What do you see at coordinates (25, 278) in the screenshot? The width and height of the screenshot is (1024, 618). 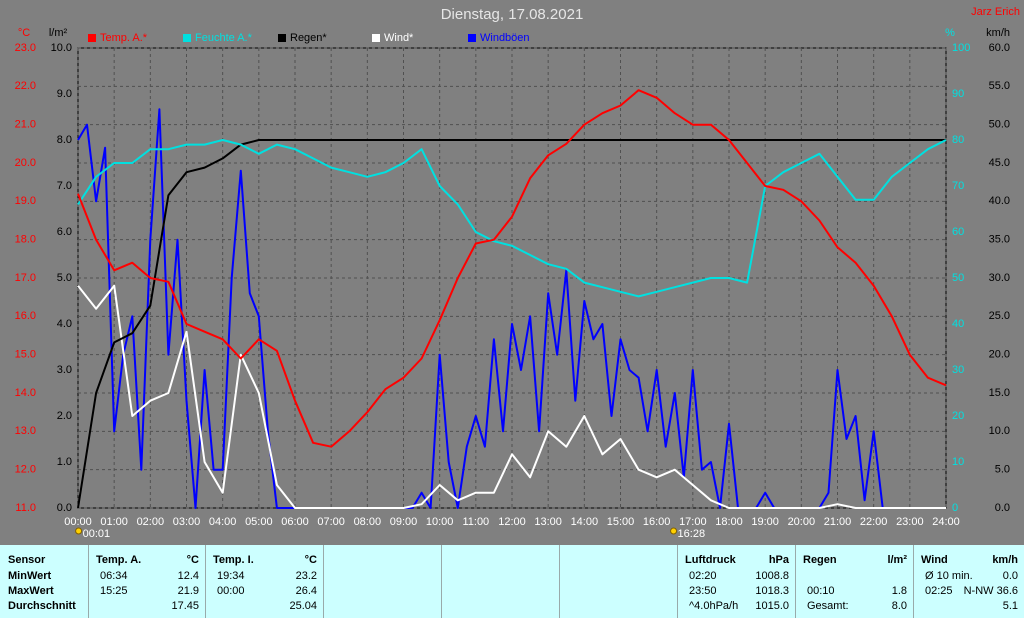 I see `y-tick-label: 17.0` at bounding box center [25, 278].